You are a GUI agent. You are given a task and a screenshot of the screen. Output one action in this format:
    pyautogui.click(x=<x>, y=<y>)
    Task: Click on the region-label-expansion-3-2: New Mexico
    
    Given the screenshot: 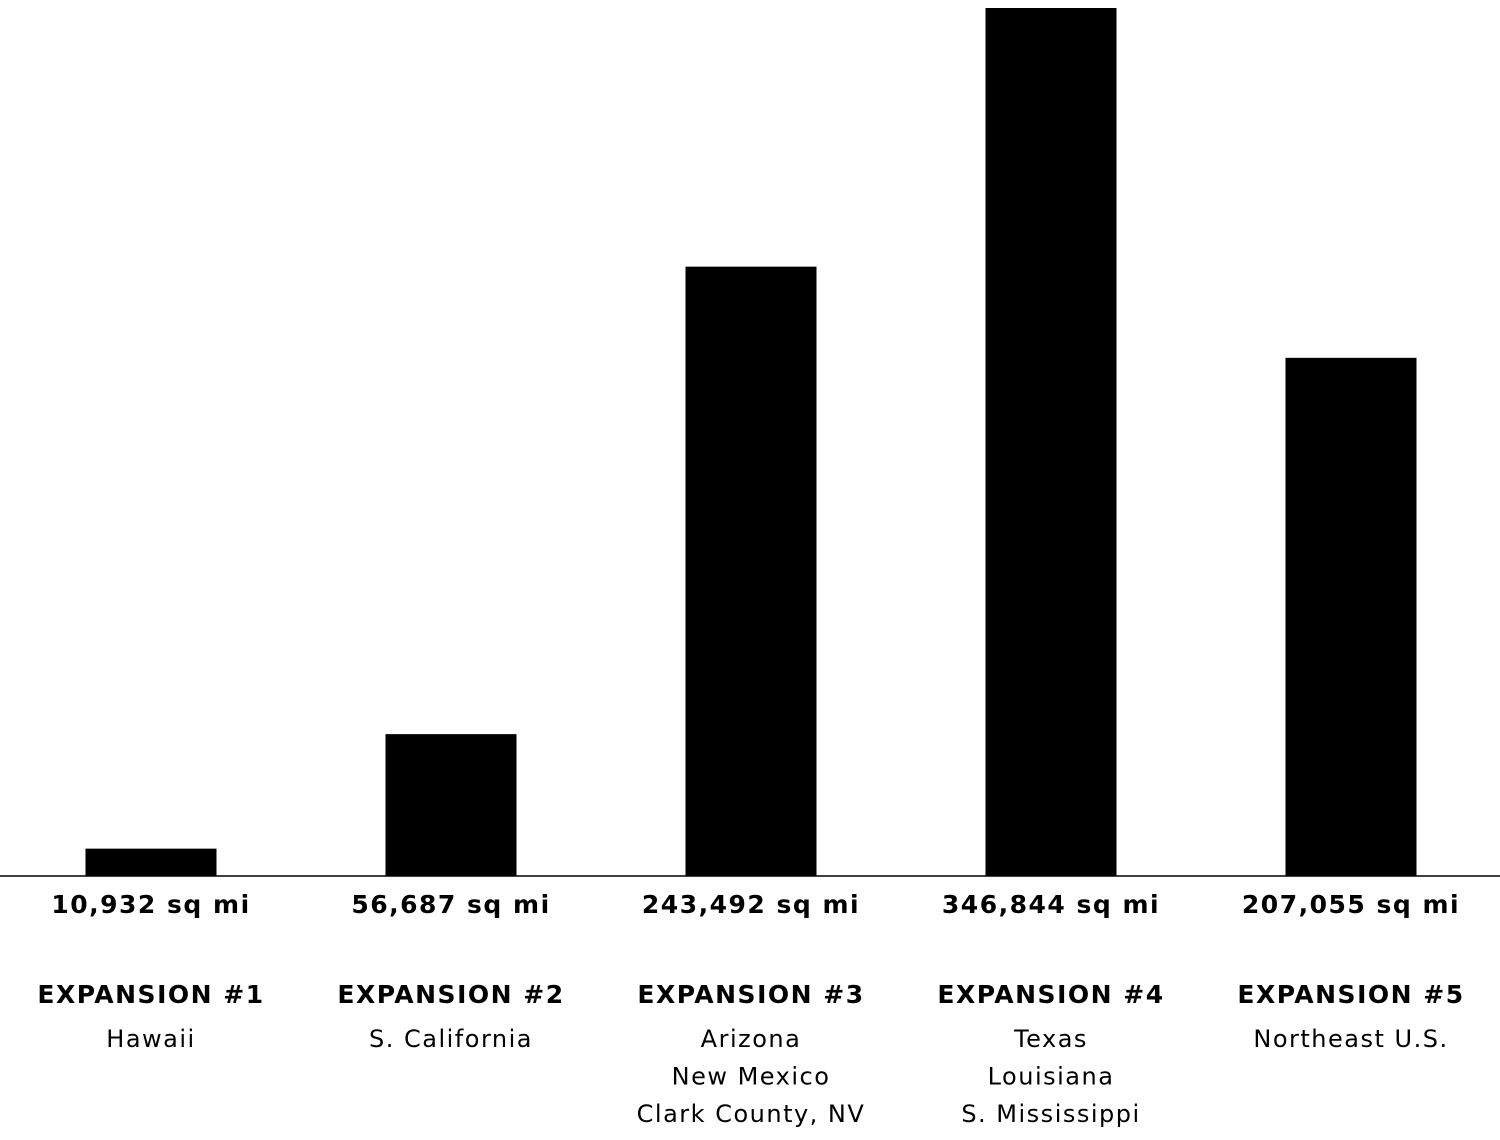 What is the action you would take?
    pyautogui.click(x=751, y=1077)
    